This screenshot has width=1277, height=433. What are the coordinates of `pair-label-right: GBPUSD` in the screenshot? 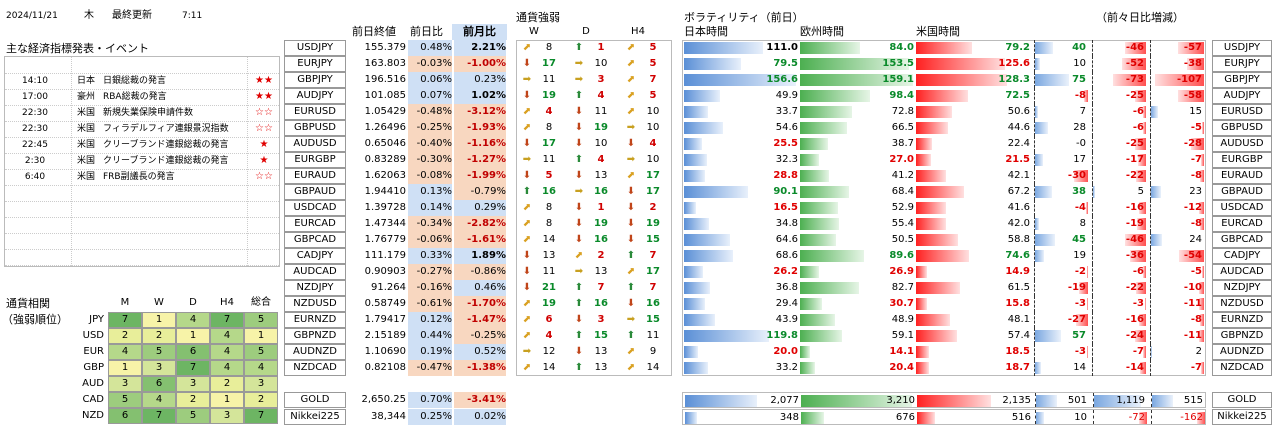 It's located at (1242, 128).